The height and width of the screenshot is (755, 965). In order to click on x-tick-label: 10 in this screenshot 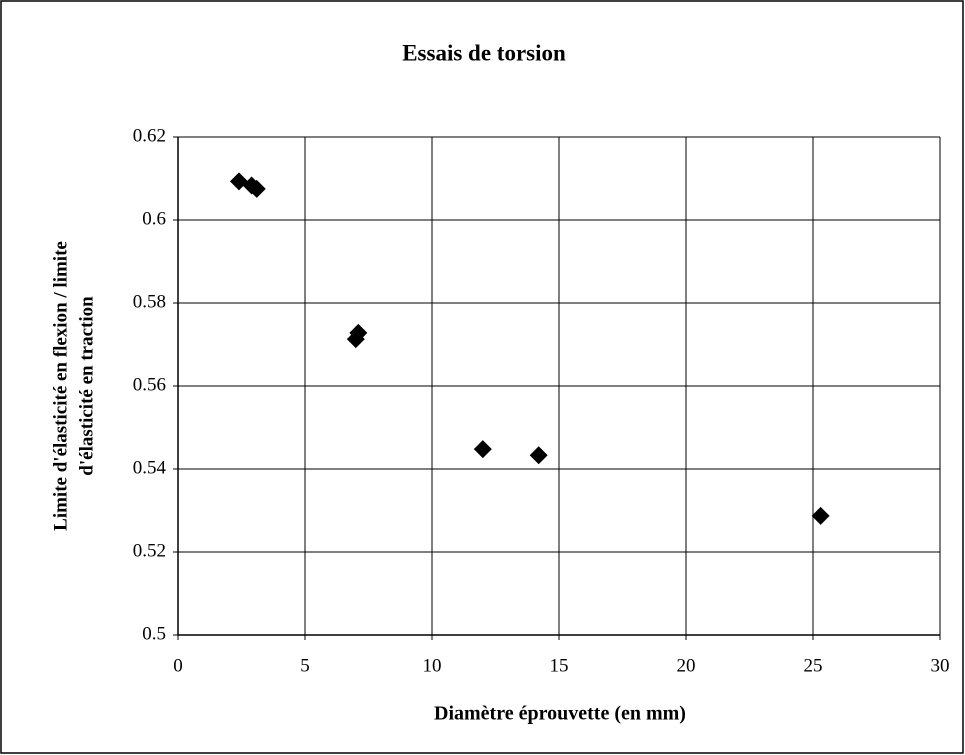, I will do `click(432, 665)`.